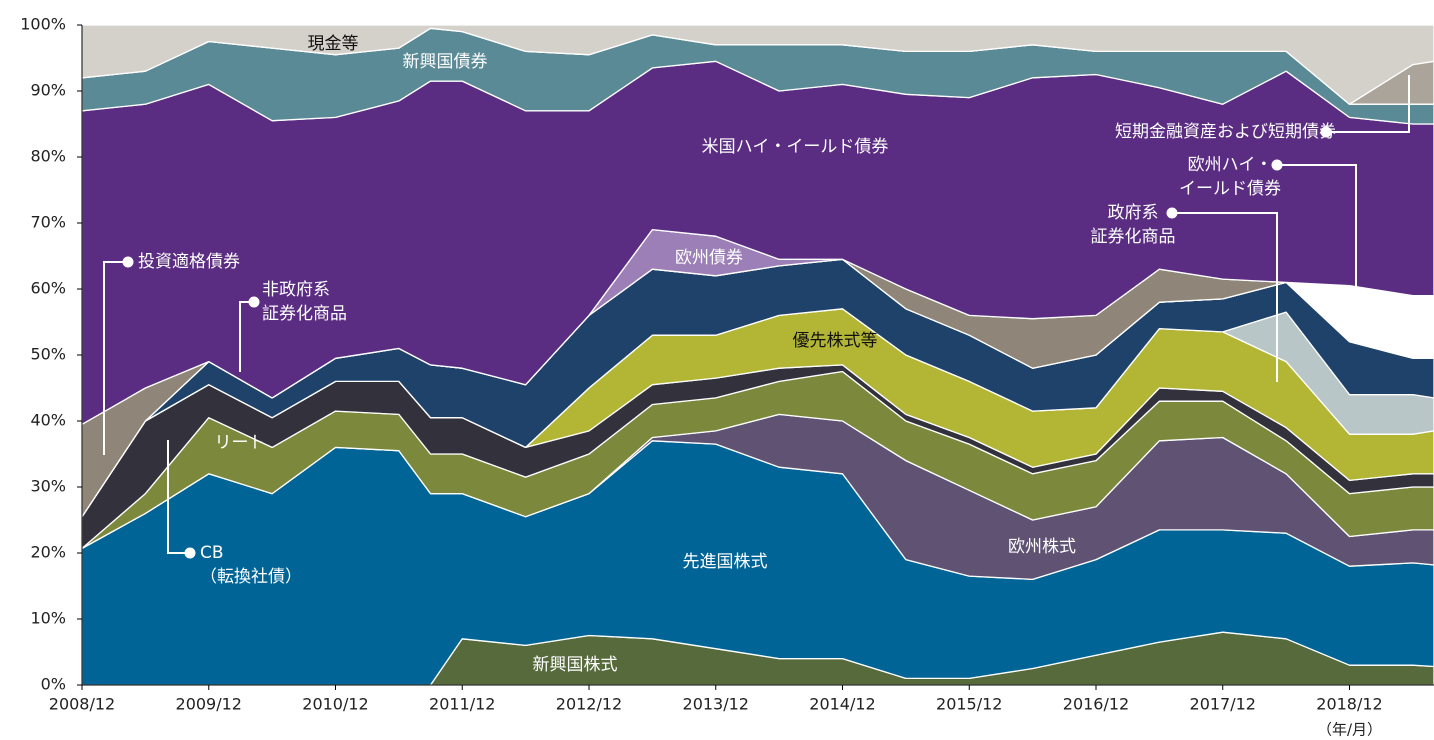 The image size is (1434, 740). What do you see at coordinates (1349, 704) in the screenshot?
I see `x-tick-label: 2018/12` at bounding box center [1349, 704].